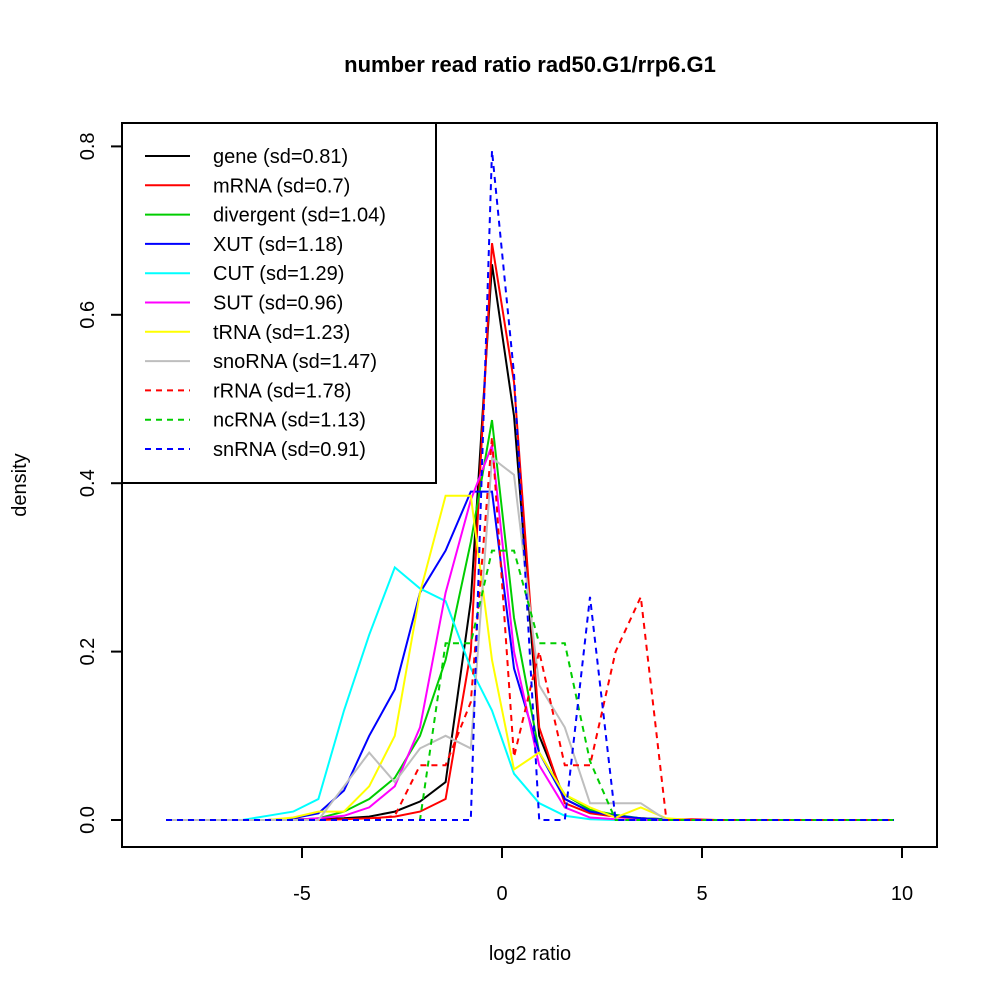 The height and width of the screenshot is (1000, 1000). What do you see at coordinates (295, 362) in the screenshot?
I see `legend-label: snoRNA (sd=1.47)` at bounding box center [295, 362].